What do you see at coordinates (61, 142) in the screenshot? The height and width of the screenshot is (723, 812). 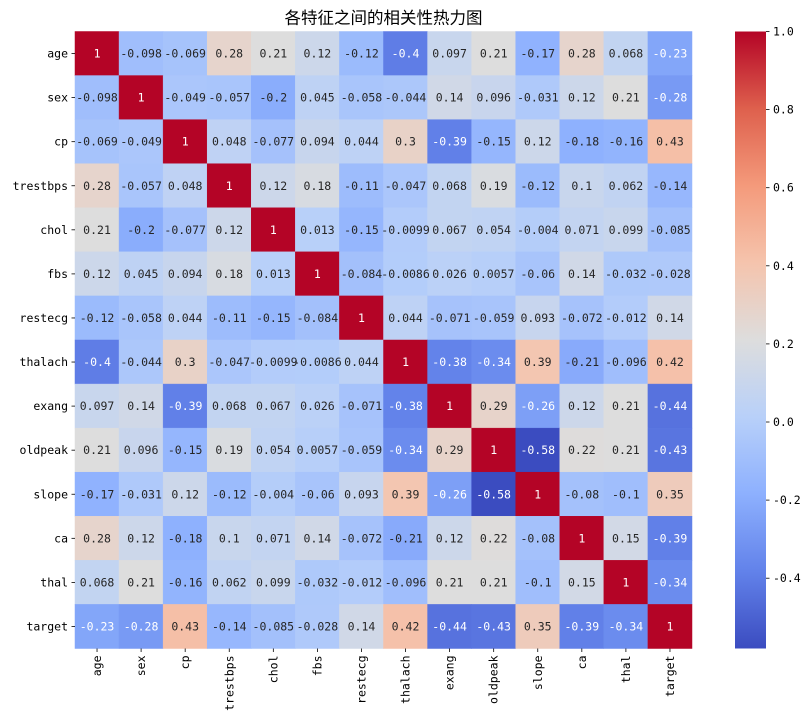 I see `y-tick-label: cp` at bounding box center [61, 142].